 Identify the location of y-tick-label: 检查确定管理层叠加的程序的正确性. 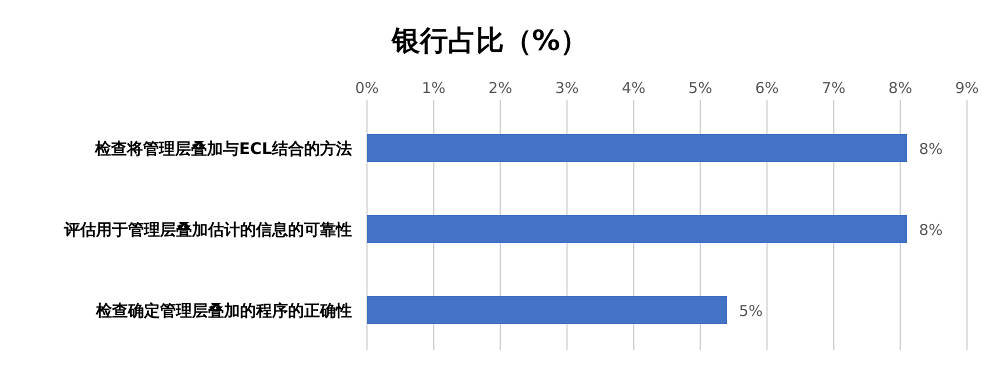
(223, 310).